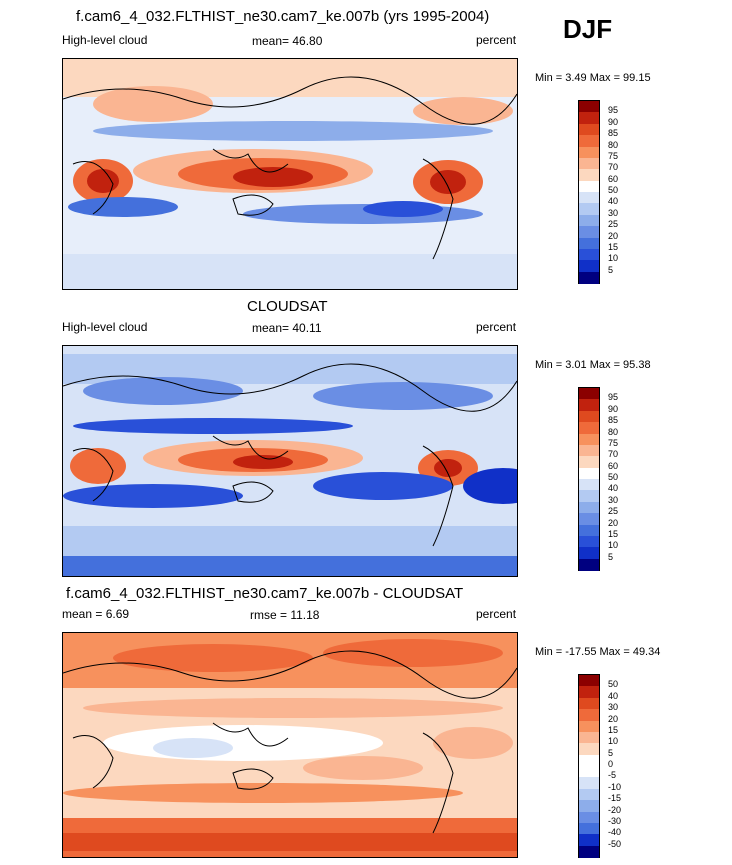 Image resolution: width=732 pixels, height=865 pixels. Describe the element at coordinates (613, 420) in the screenshot. I see `colorbar-tick-label: 85` at that location.